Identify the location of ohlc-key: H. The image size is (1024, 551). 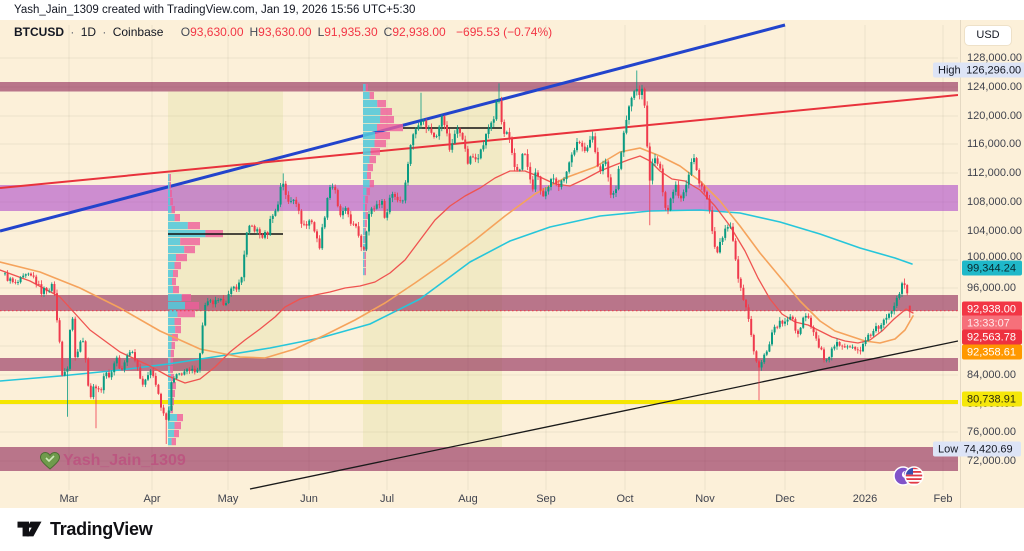
(254, 32).